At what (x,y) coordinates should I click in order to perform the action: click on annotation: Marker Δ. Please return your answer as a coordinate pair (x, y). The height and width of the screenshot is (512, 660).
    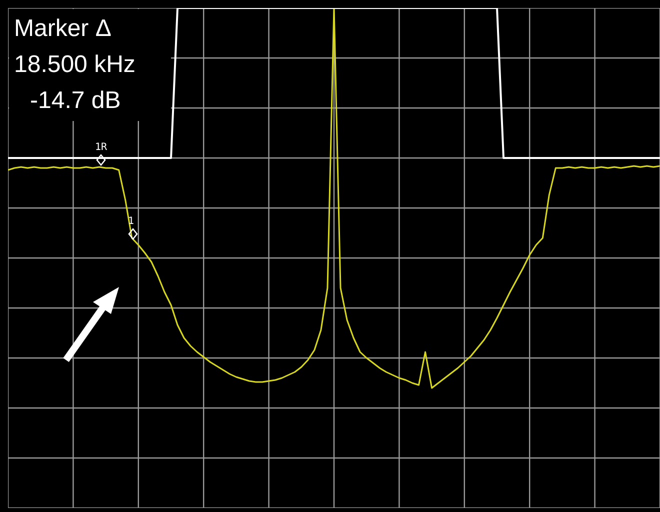
    Looking at the image, I should click on (63, 28).